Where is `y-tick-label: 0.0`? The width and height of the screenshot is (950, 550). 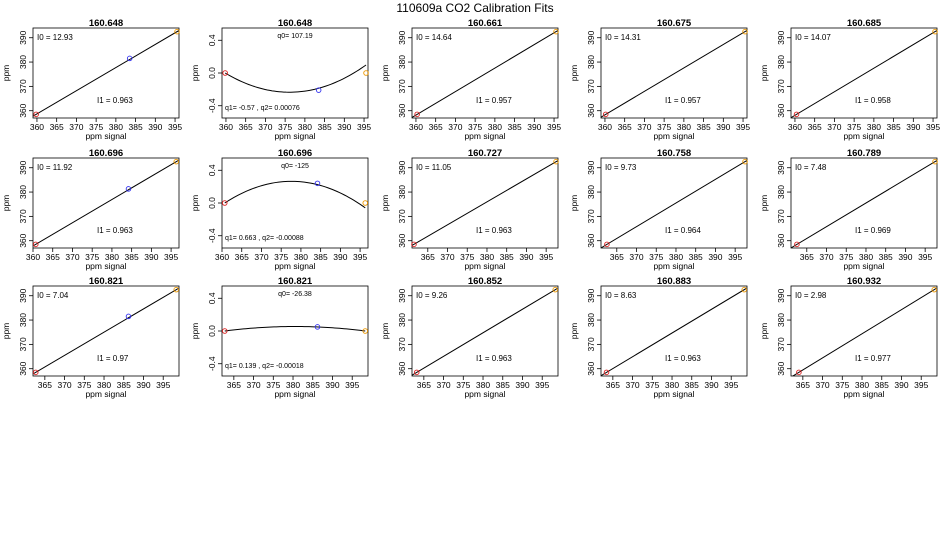 y-tick-label: 0.0 is located at coordinates (212, 331).